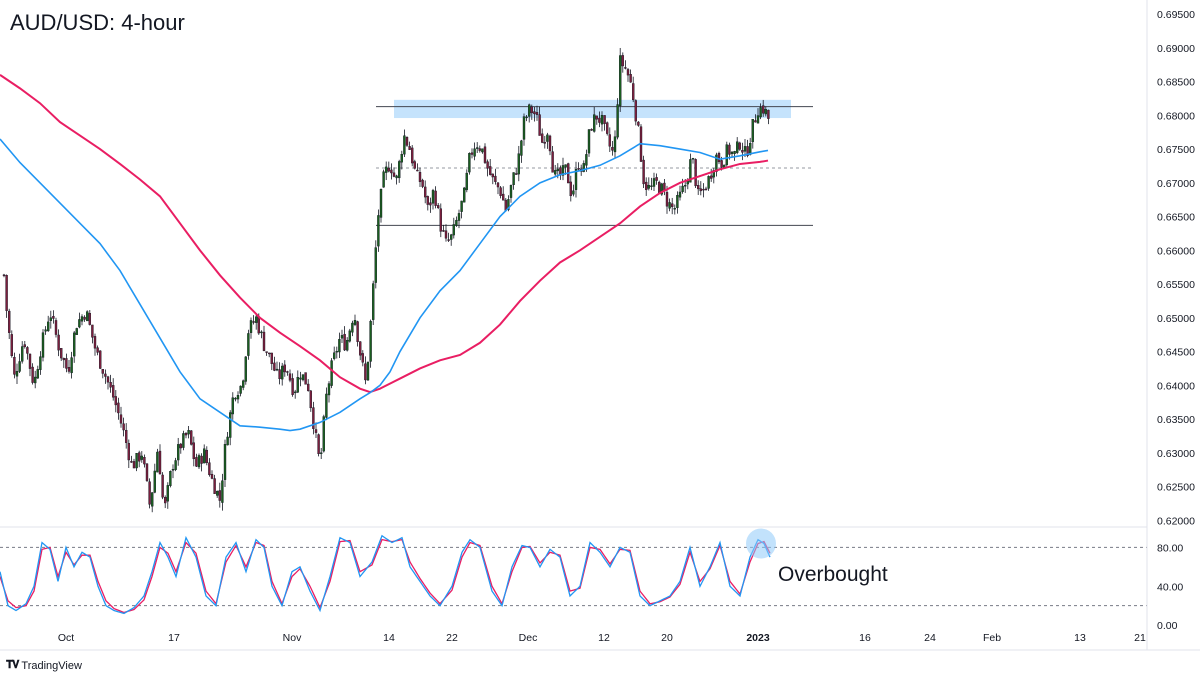 The image size is (1200, 675). Describe the element at coordinates (604, 638) in the screenshot. I see `time-tick-label: 12` at that location.